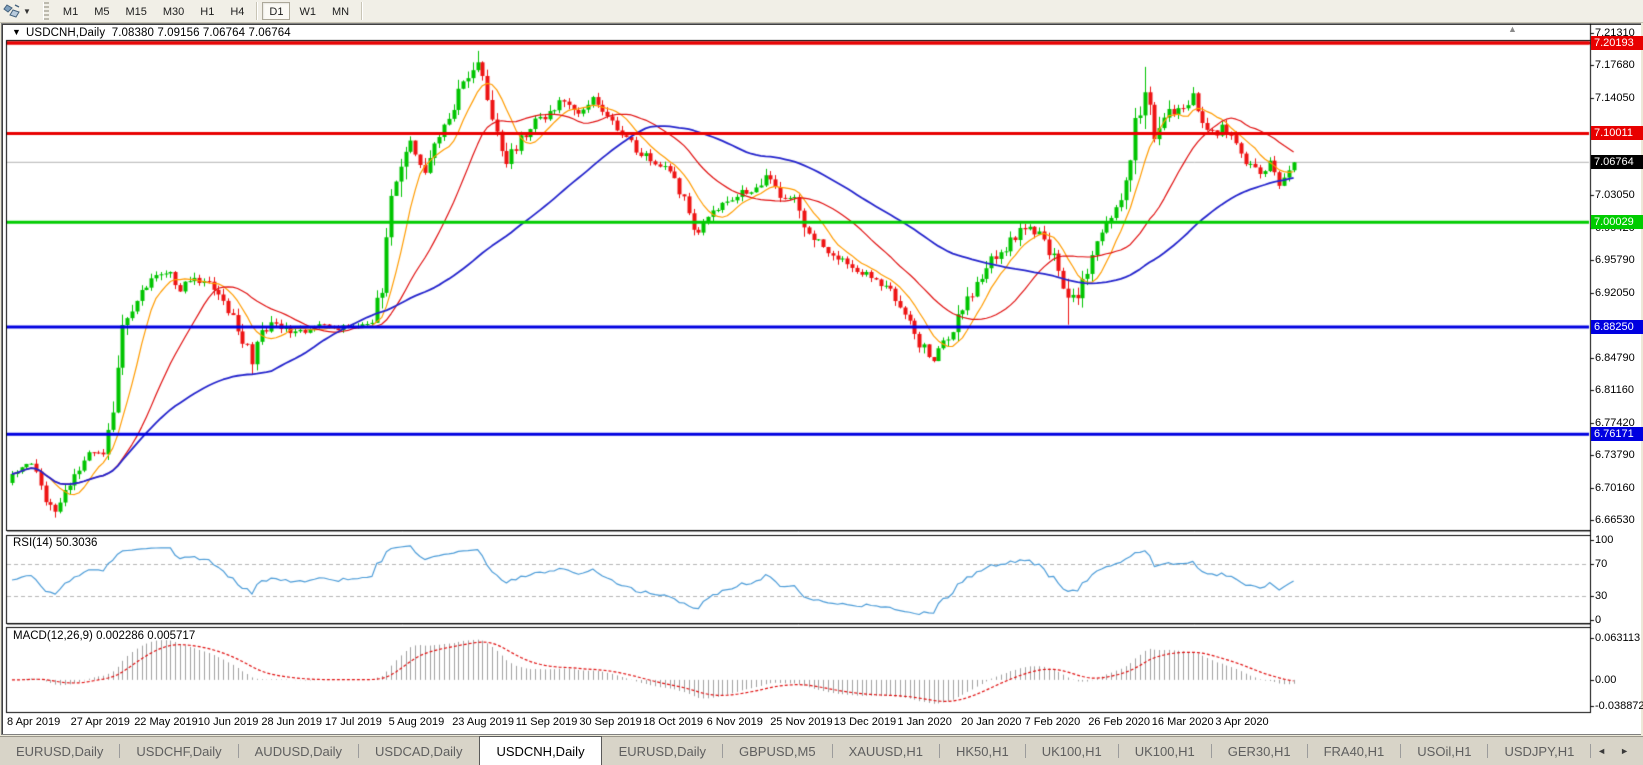  What do you see at coordinates (1354, 751) in the screenshot?
I see `tab-fra40-h1: FRA40,H1` at bounding box center [1354, 751].